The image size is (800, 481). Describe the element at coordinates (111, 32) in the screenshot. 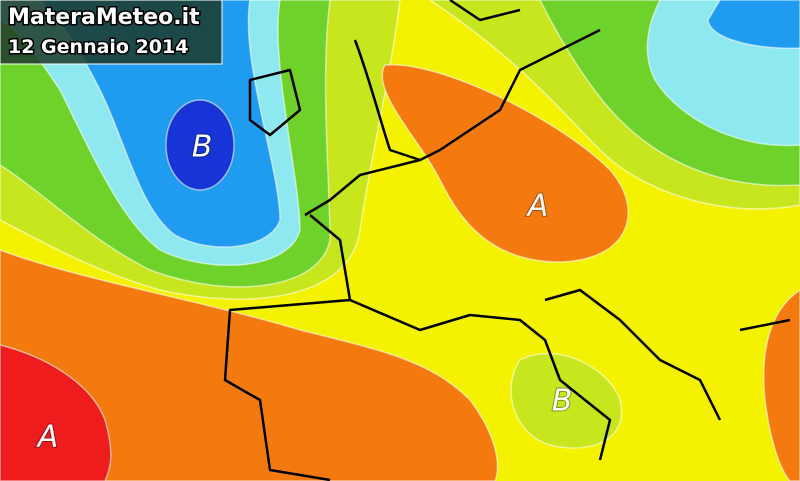

I see `header-box` at that location.